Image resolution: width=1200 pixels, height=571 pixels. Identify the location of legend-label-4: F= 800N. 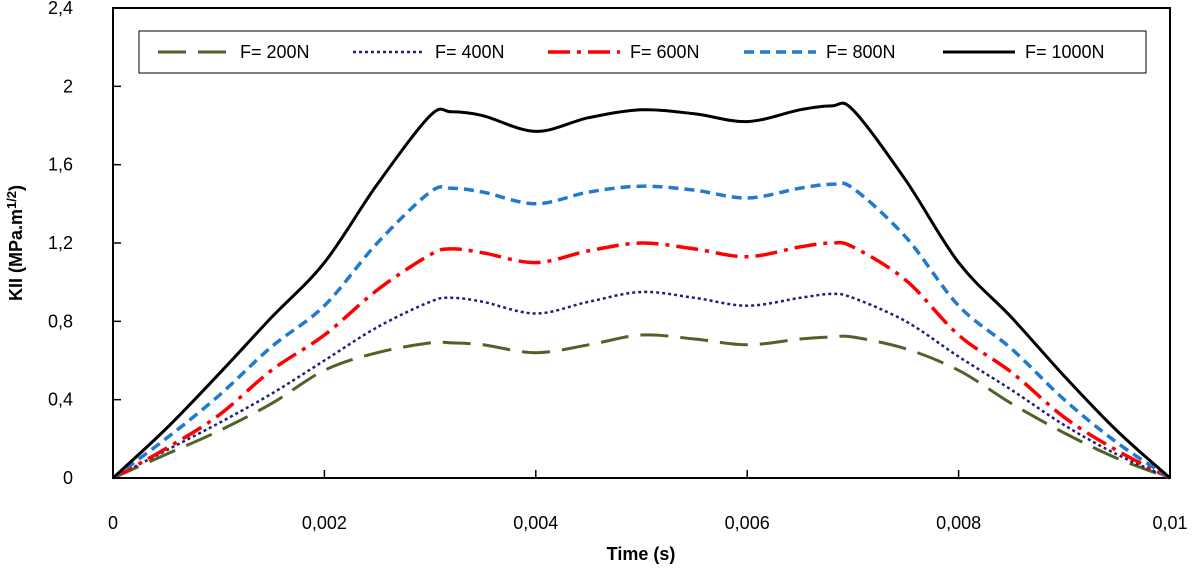
(861, 52).